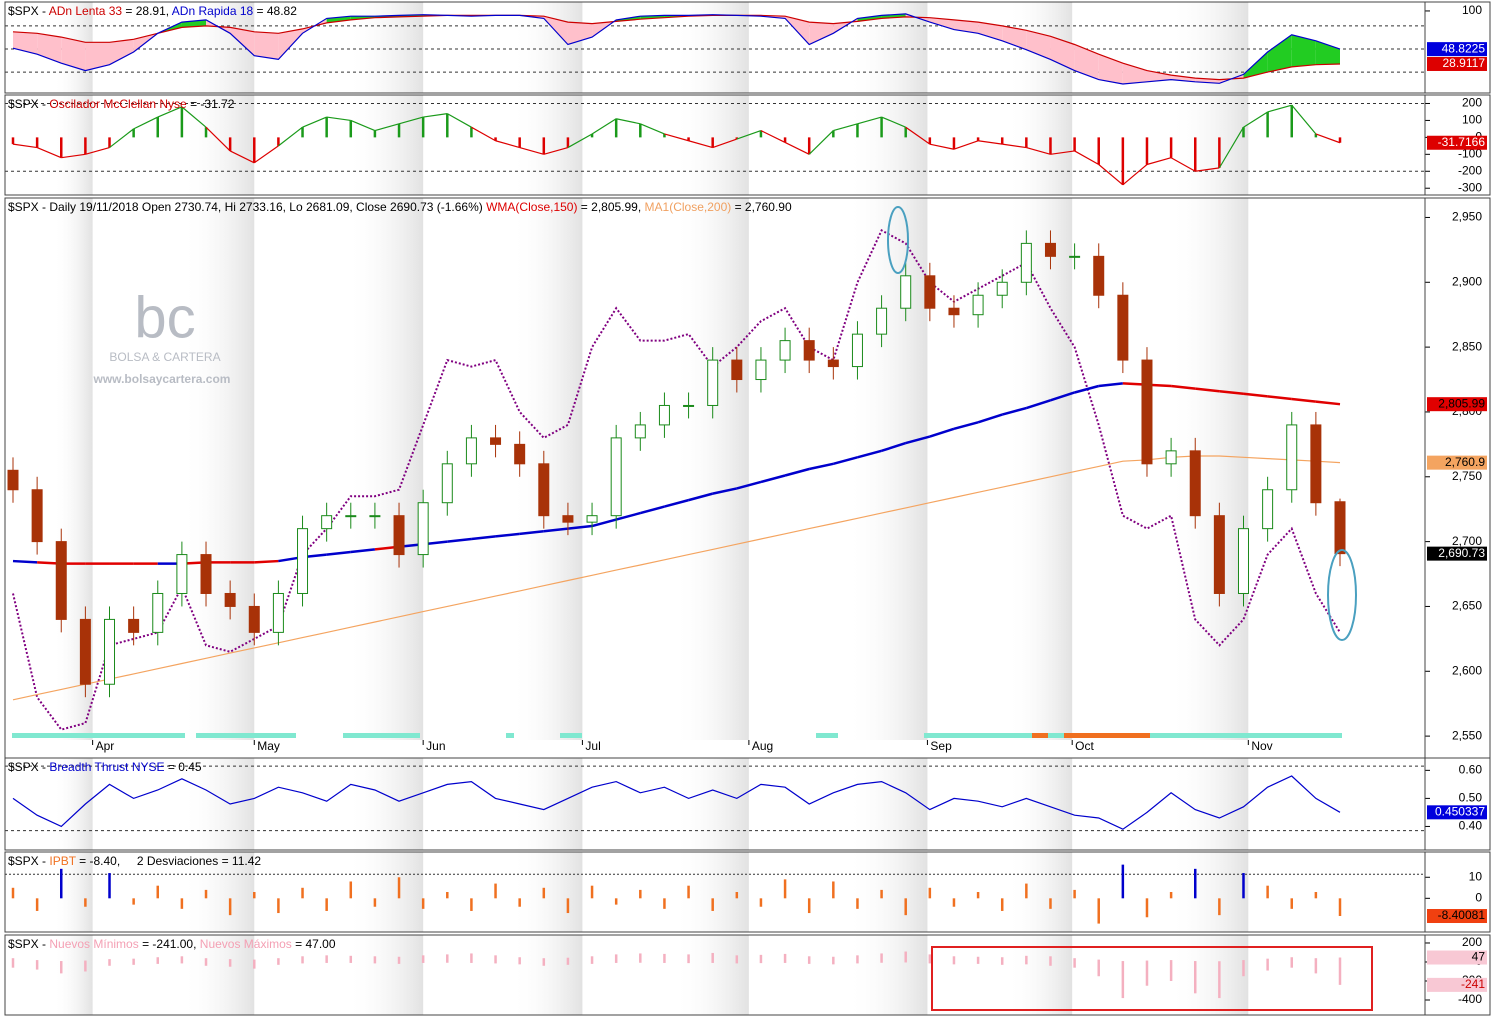 This screenshot has height=1026, width=1496. What do you see at coordinates (1467, 476) in the screenshot?
I see `y-tick-label: 2,750` at bounding box center [1467, 476].